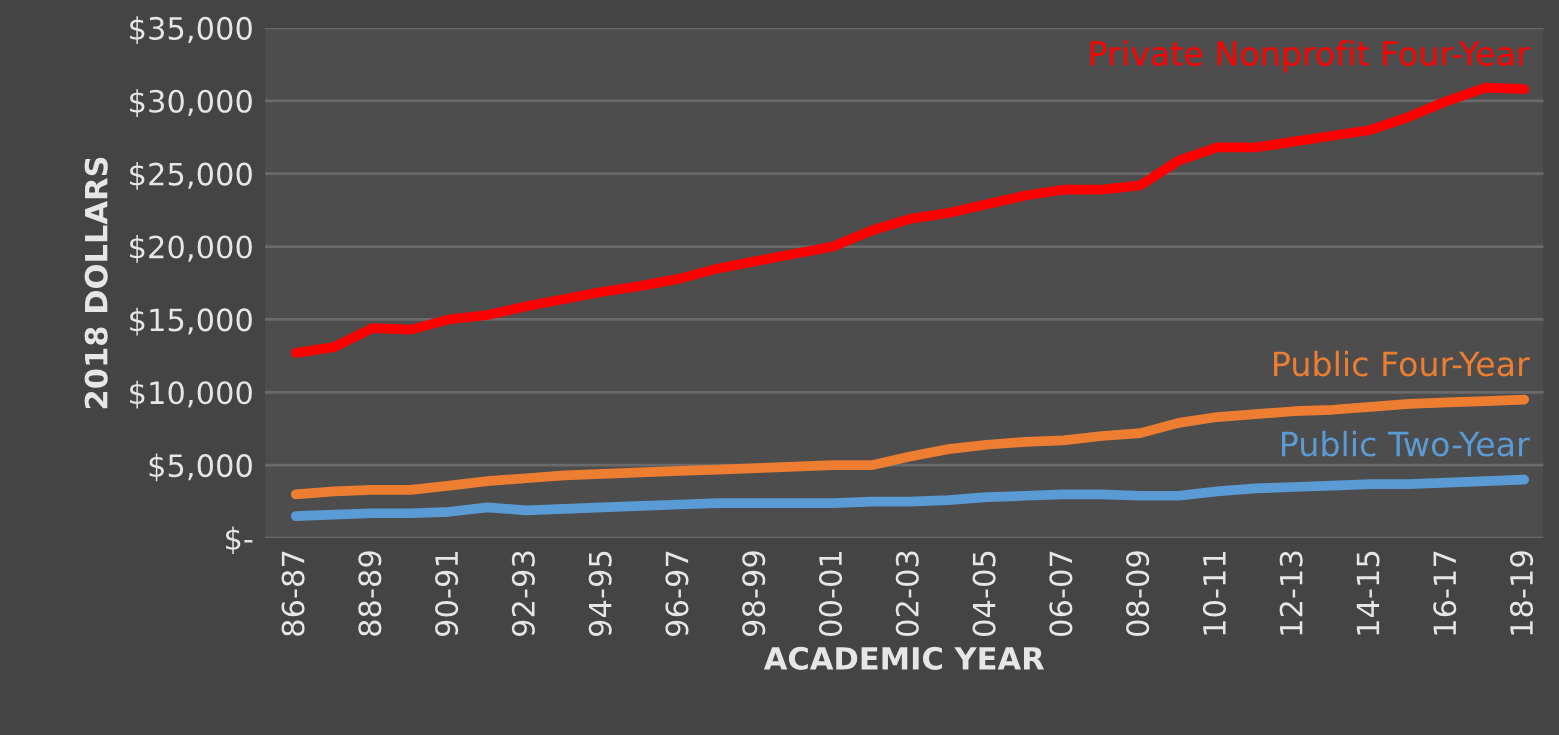 The height and width of the screenshot is (735, 1559). What do you see at coordinates (1061, 593) in the screenshot?
I see `x-tick-label: 06-07` at bounding box center [1061, 593].